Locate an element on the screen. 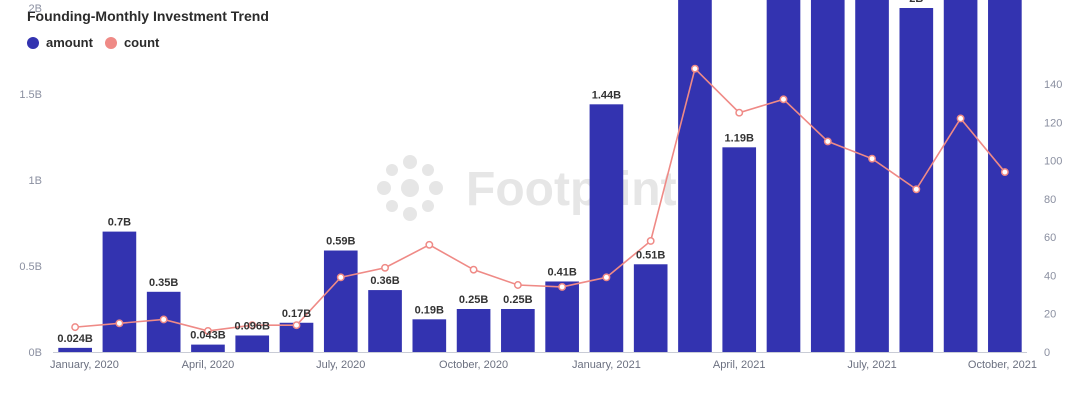  legend-item-amount: amount is located at coordinates (60, 42).